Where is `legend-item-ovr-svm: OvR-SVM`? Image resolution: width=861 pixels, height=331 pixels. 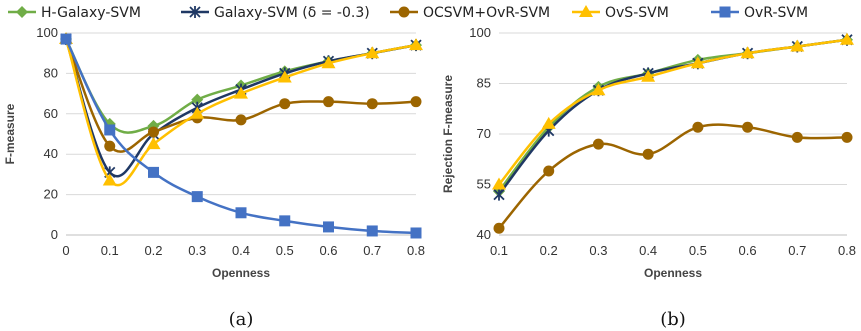
legend-item-ovr-svm: OvR-SVM is located at coordinates (759, 13).